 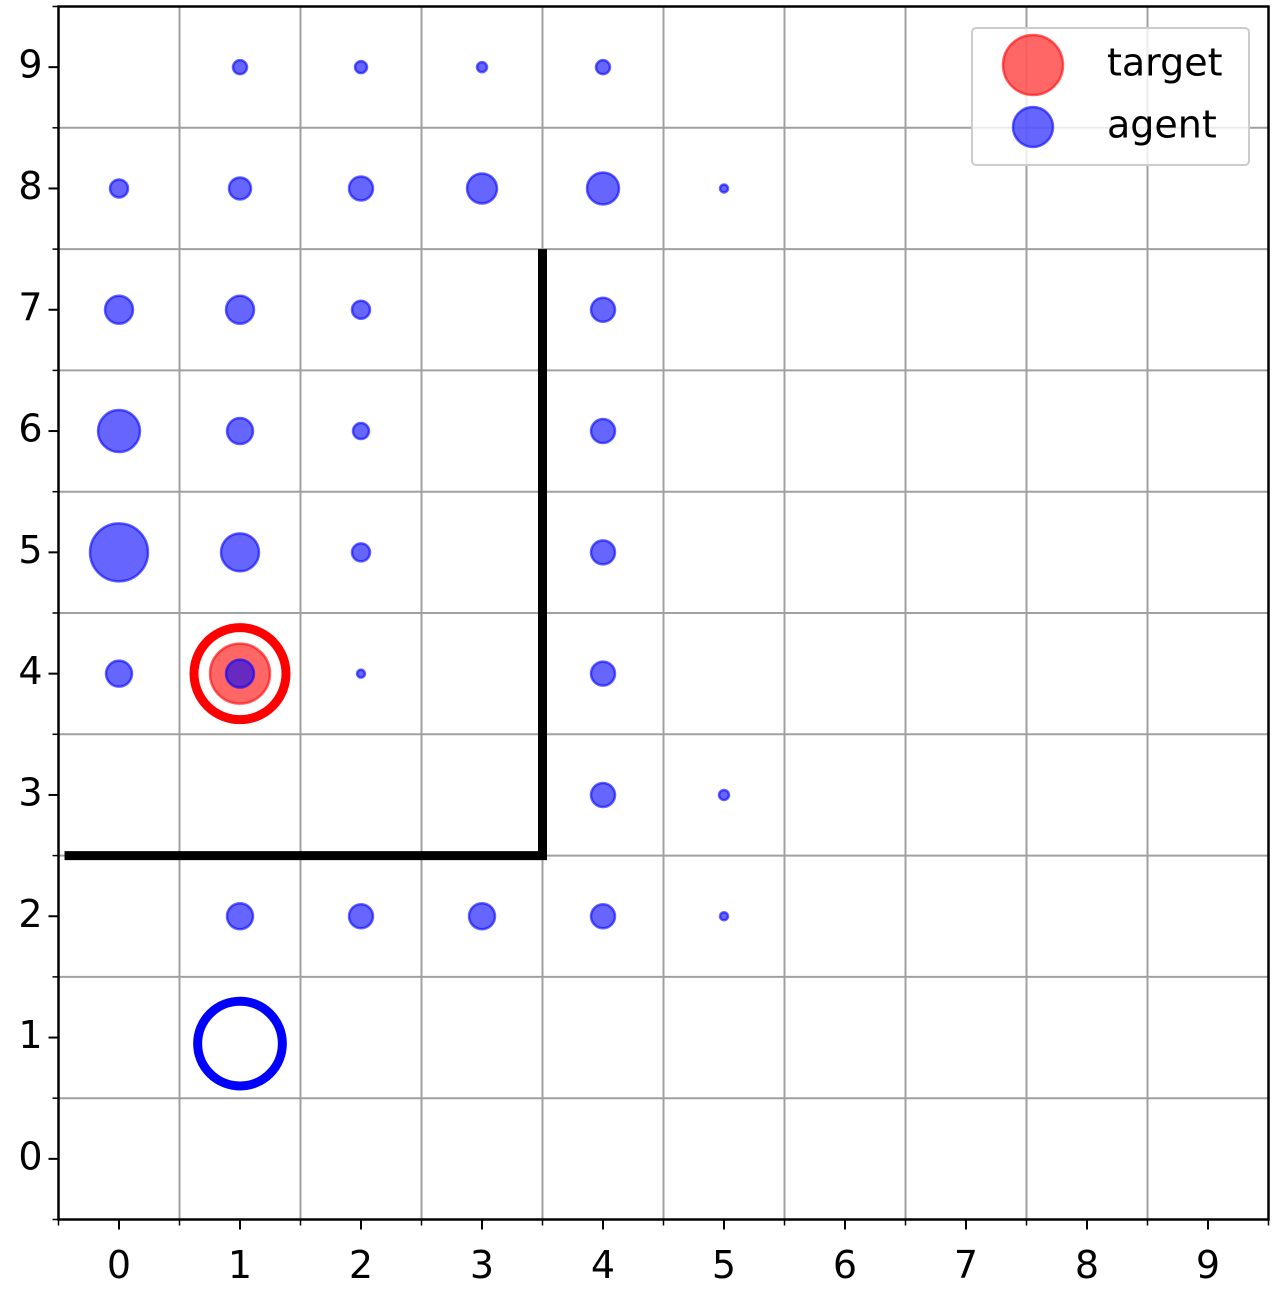 What do you see at coordinates (361, 1265) in the screenshot?
I see `x-tick-label: 2` at bounding box center [361, 1265].